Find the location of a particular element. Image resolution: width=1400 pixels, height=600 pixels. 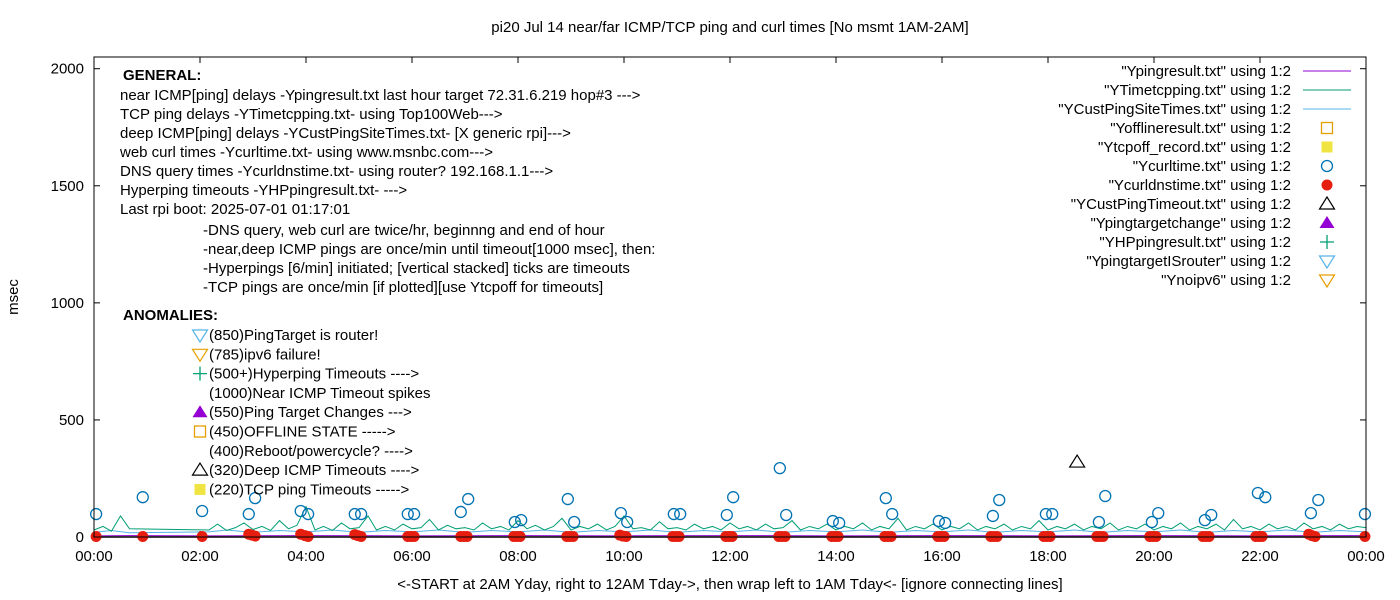

x-tick-label: 04:00 is located at coordinates (306, 556).